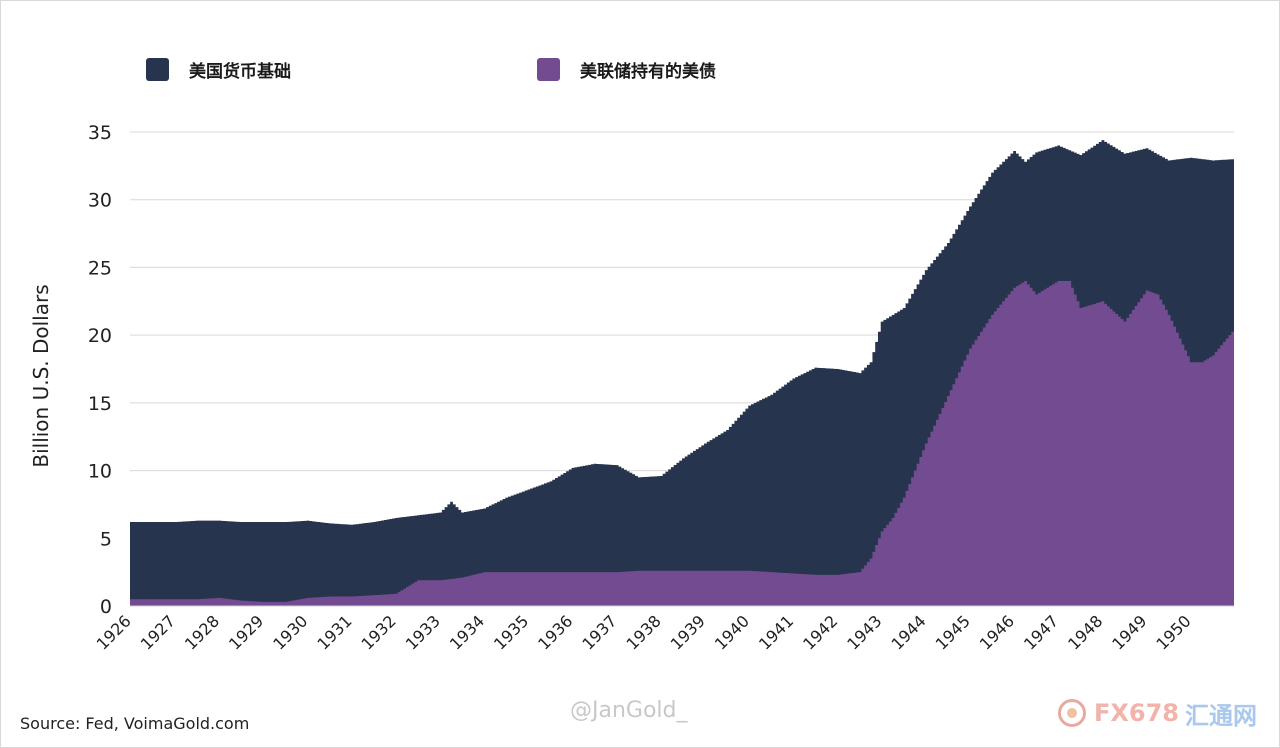  What do you see at coordinates (100, 336) in the screenshot?
I see `y-tick-label-20: 20` at bounding box center [100, 336].